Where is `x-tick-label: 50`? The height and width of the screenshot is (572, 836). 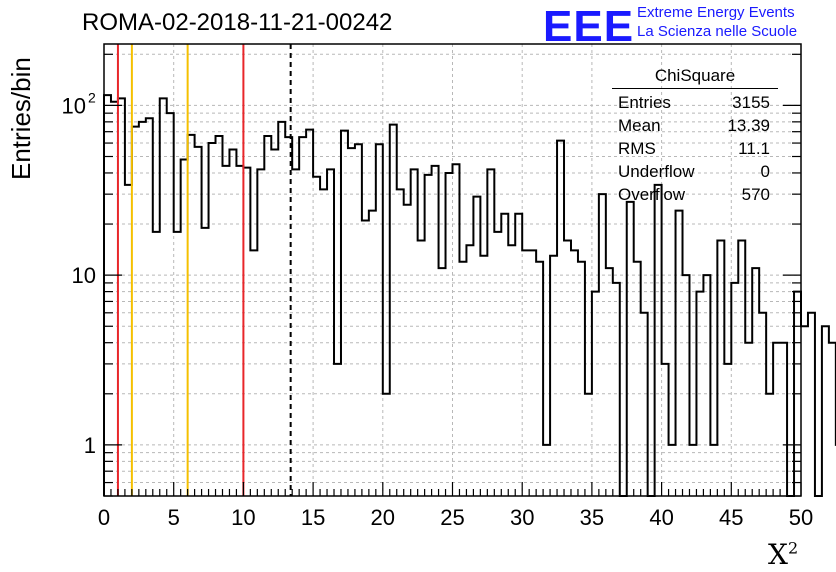
x-tick-label: 50 is located at coordinates (801, 517).